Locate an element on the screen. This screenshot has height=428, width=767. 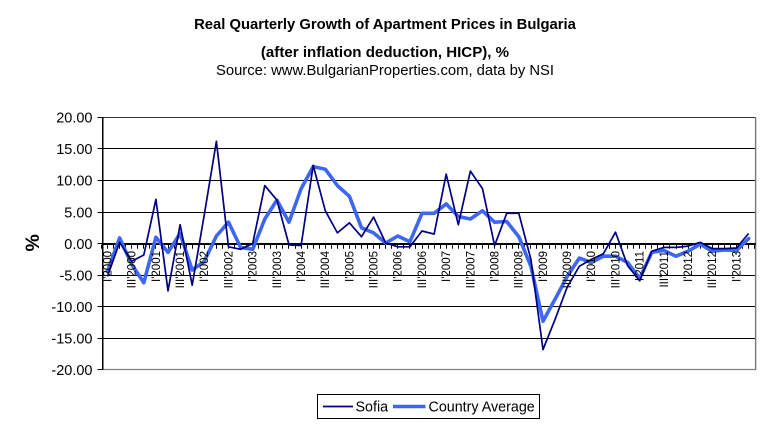
svg-text: I'2011 is located at coordinates (641, 266).